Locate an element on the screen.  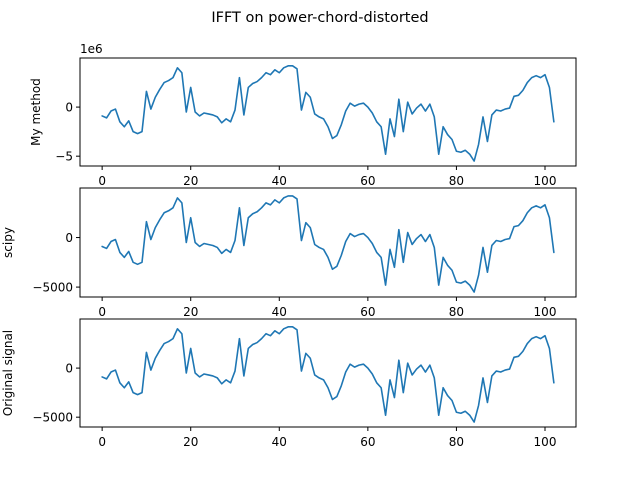
y-offset-text: 1e6 is located at coordinates (91, 49).